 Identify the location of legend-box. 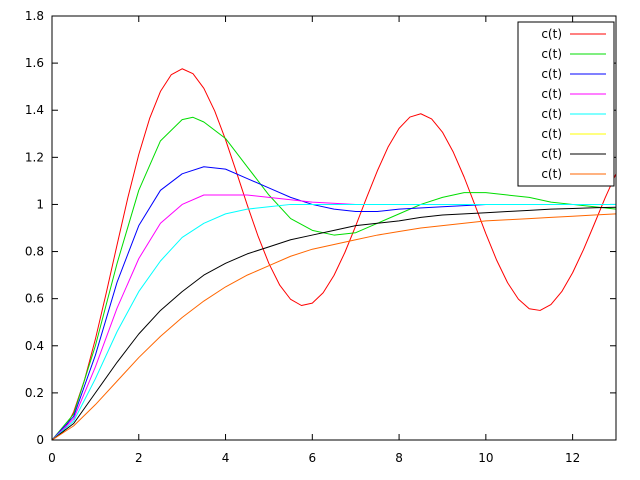
(566, 104).